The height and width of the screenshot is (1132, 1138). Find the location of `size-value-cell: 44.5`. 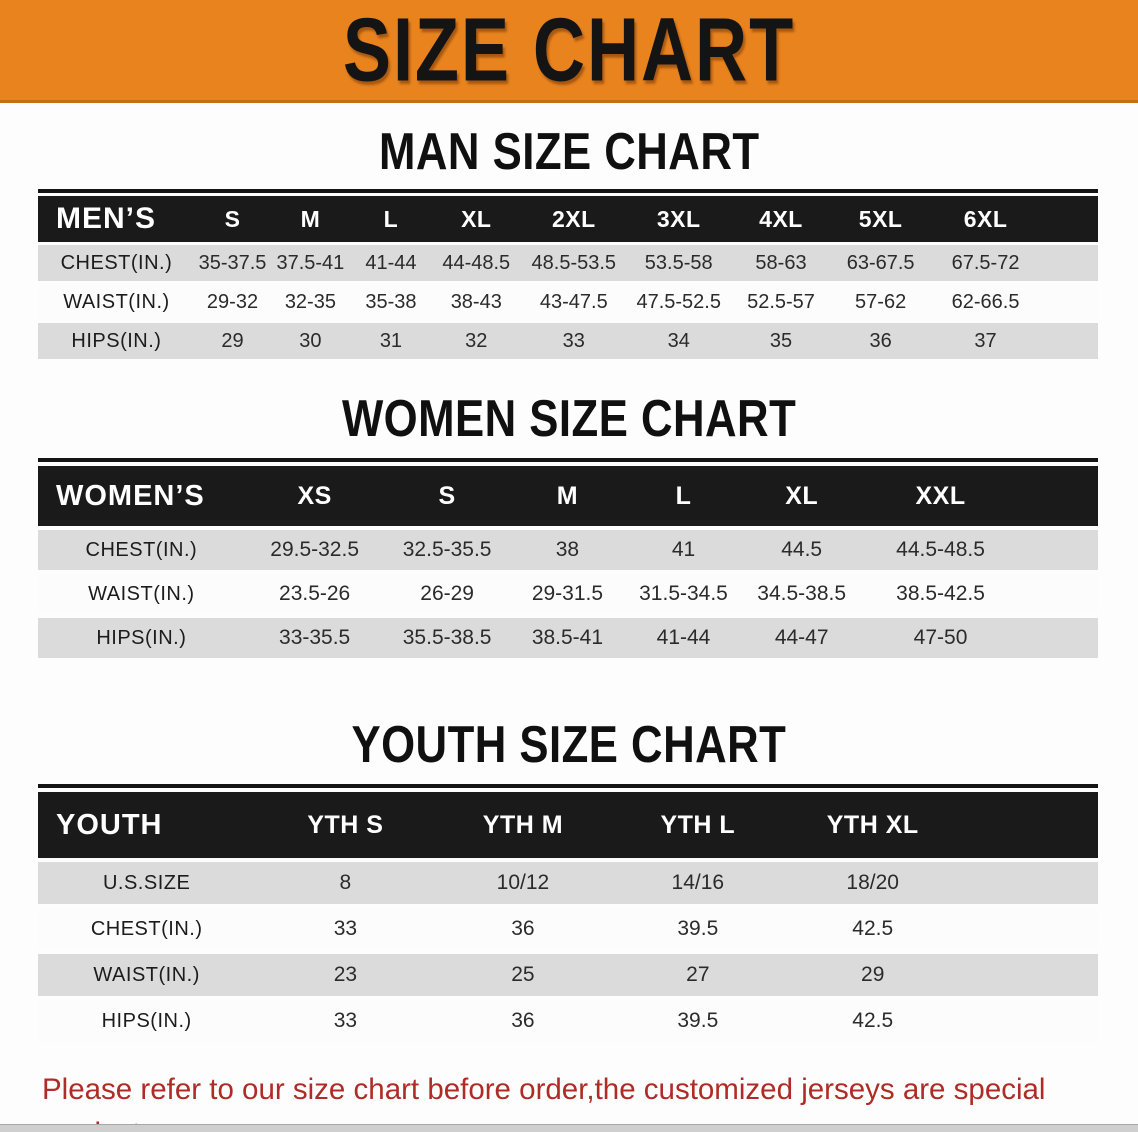

size-value-cell: 44.5 is located at coordinates (801, 550).